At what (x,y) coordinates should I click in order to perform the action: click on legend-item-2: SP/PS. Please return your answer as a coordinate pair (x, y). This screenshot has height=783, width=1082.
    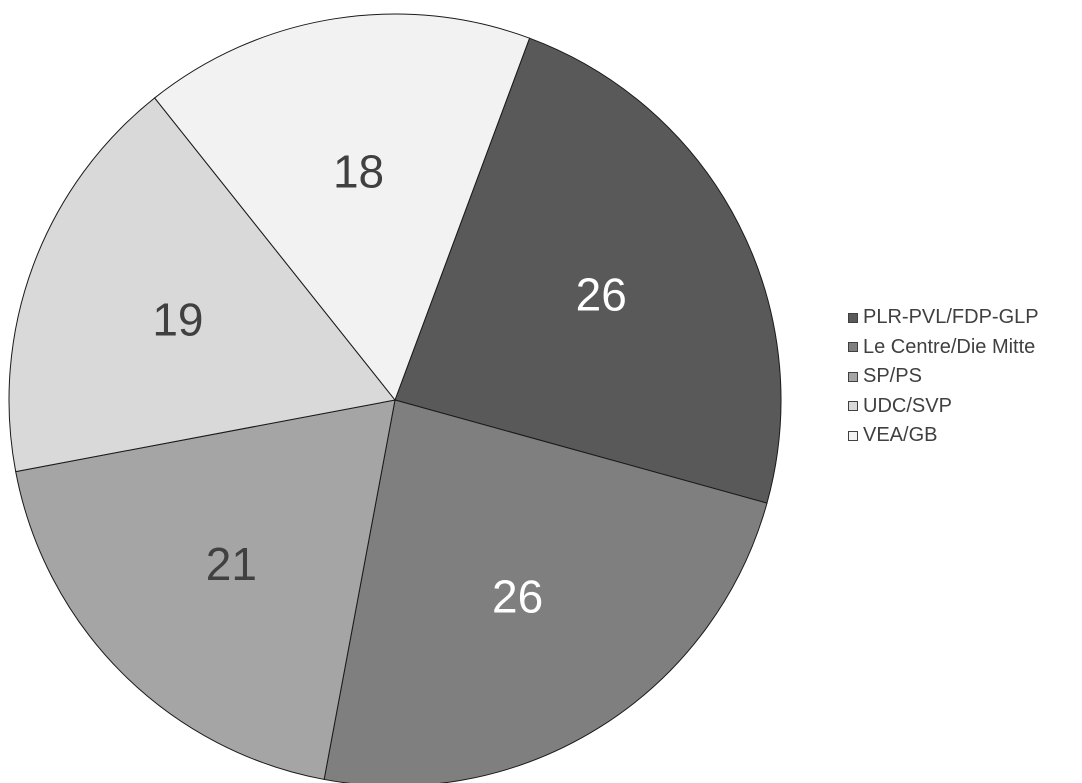
    Looking at the image, I should click on (943, 377).